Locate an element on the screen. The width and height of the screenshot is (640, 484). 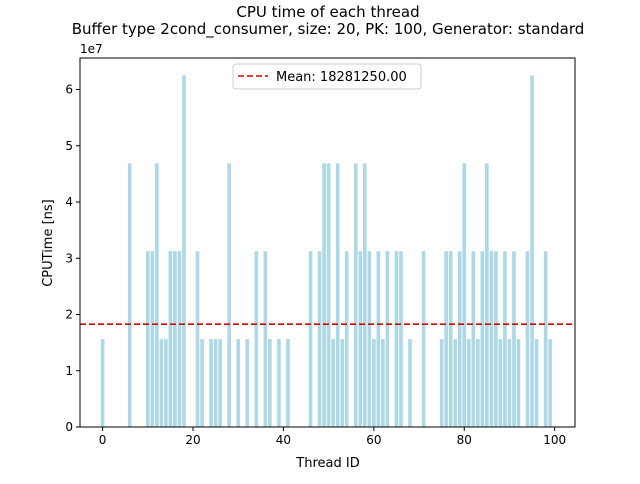
chart-title: CPU time of each thread is located at coordinates (327, 12).